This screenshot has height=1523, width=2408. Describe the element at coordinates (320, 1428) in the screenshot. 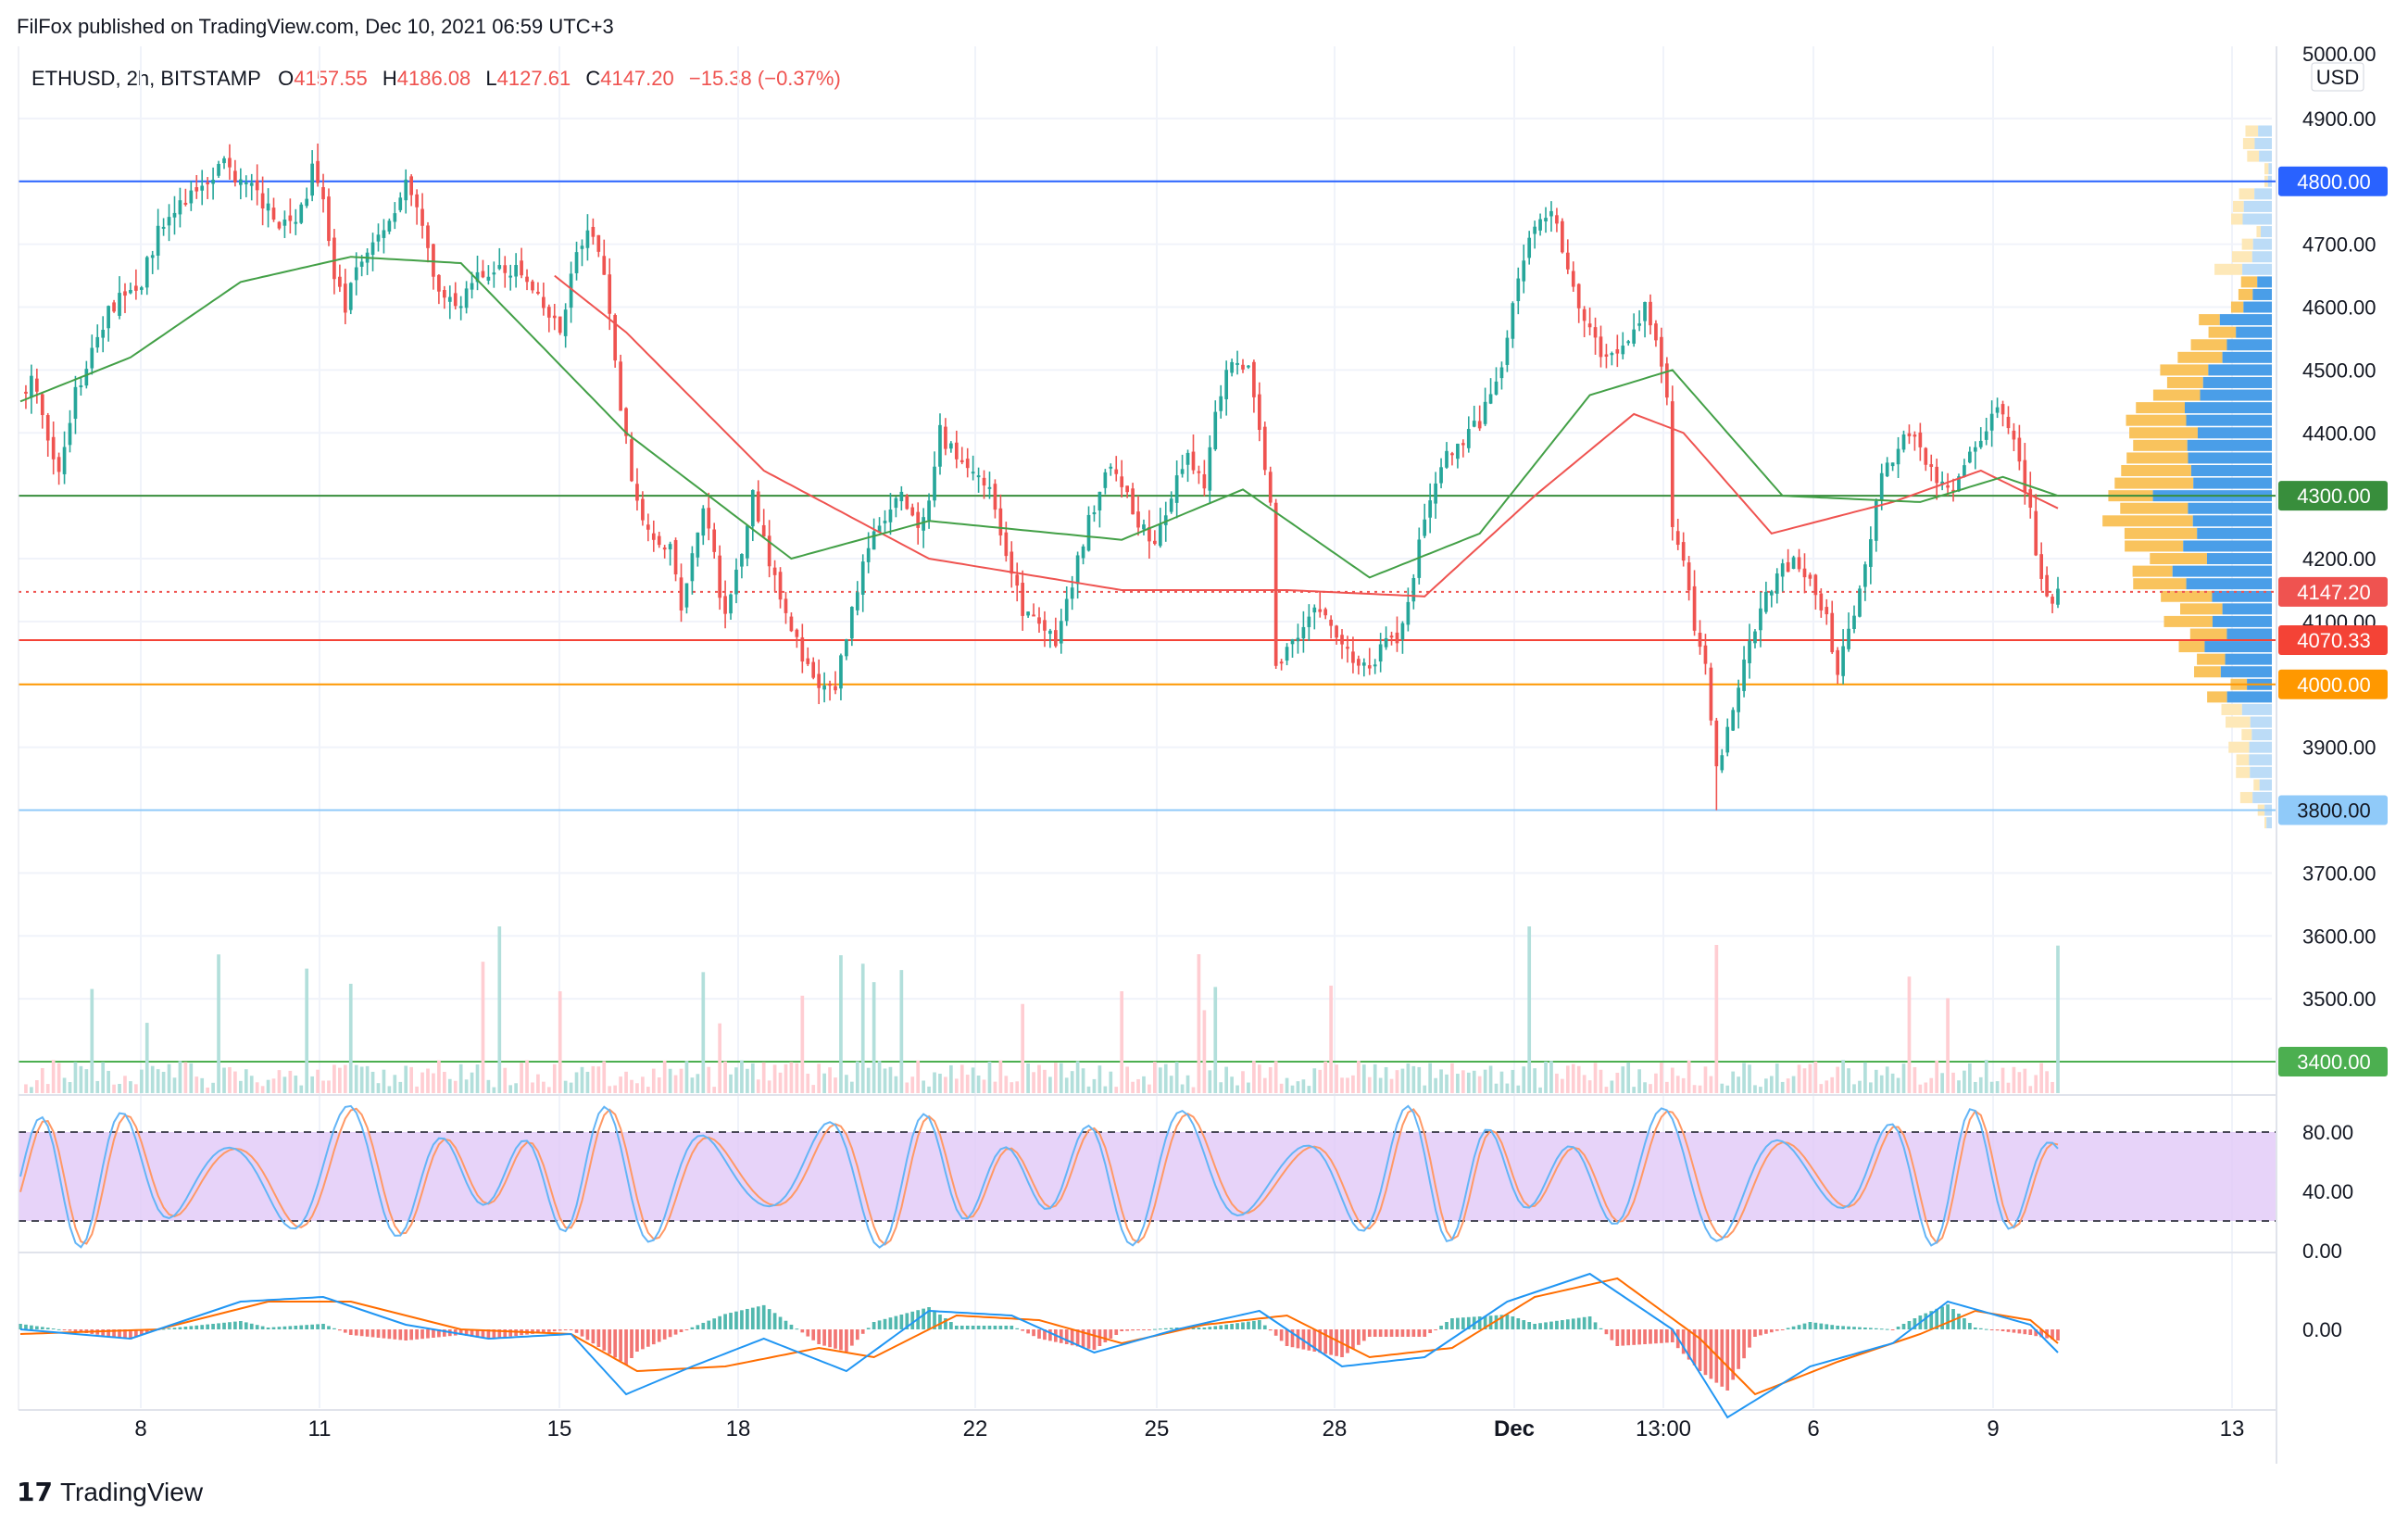

I see `time-tick-label: 11` at that location.